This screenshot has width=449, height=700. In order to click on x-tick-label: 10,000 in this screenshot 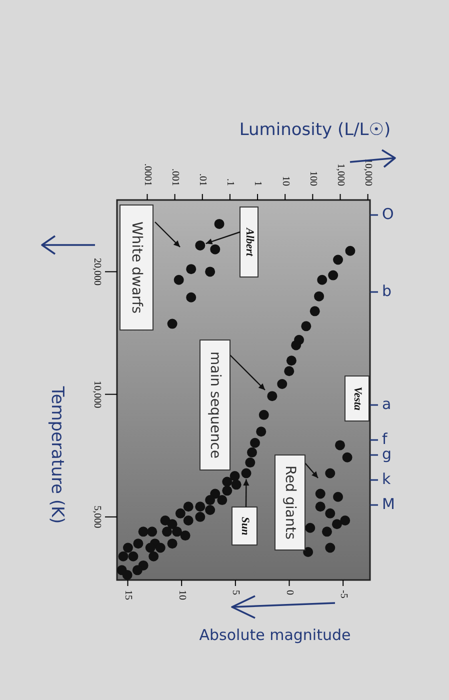, I will do `click(368, 172)`.